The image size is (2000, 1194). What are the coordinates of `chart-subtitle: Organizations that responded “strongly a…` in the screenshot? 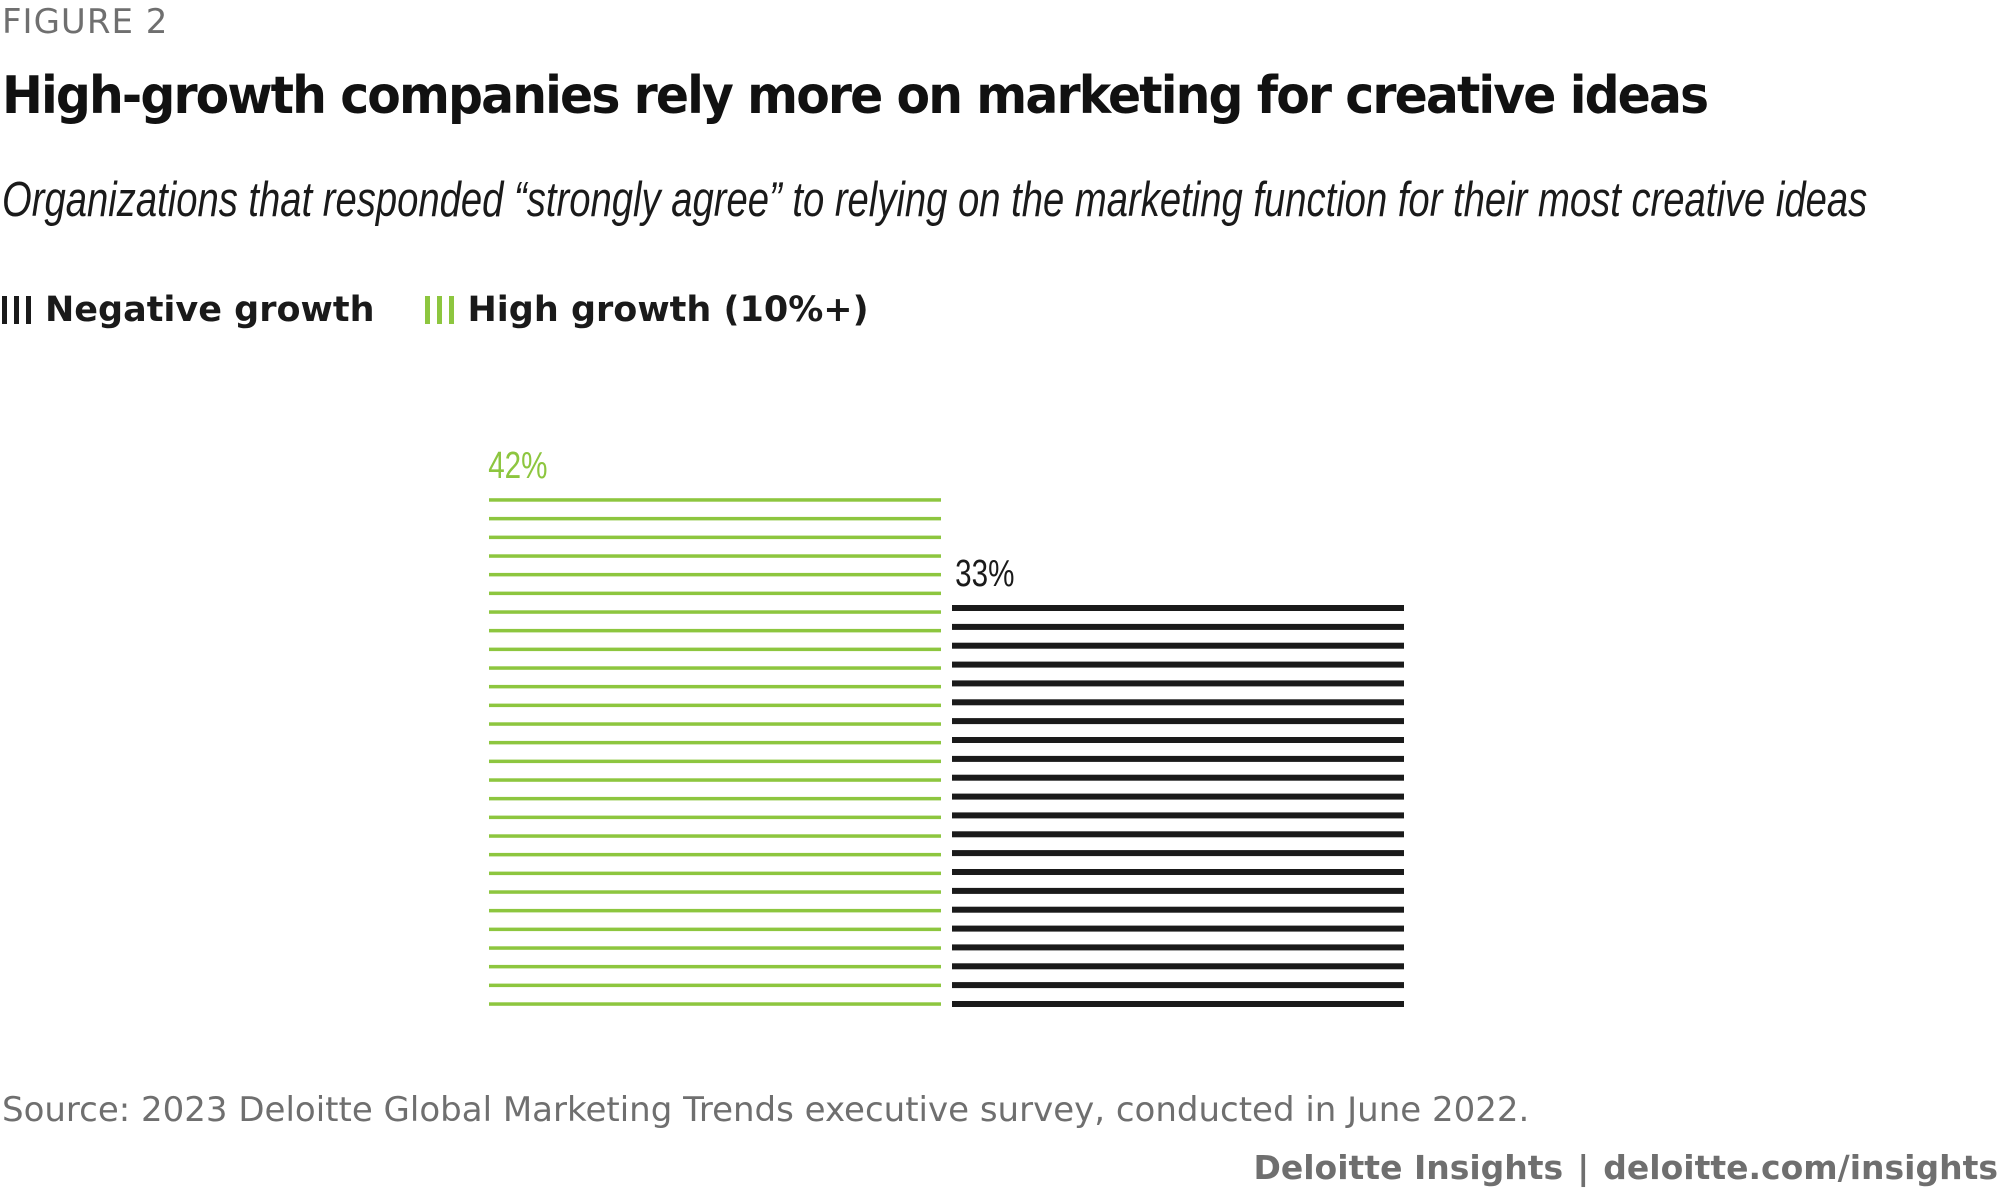 It's located at (935, 200).